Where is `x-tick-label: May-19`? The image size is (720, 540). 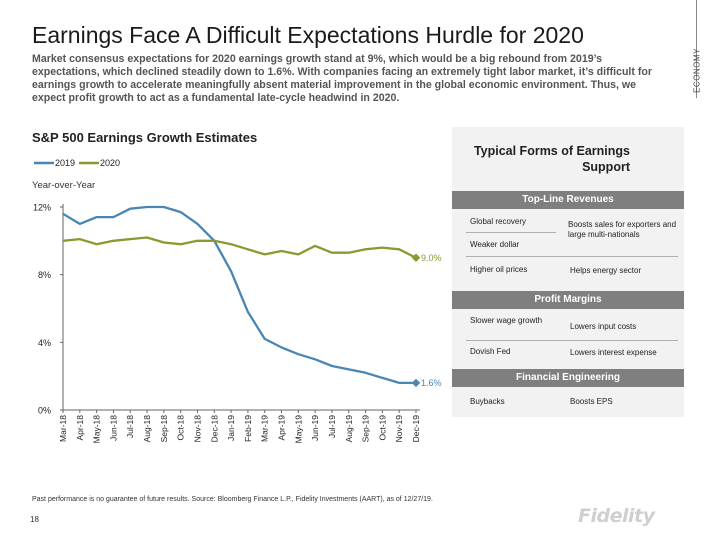 x-tick-label: May-19 is located at coordinates (298, 429).